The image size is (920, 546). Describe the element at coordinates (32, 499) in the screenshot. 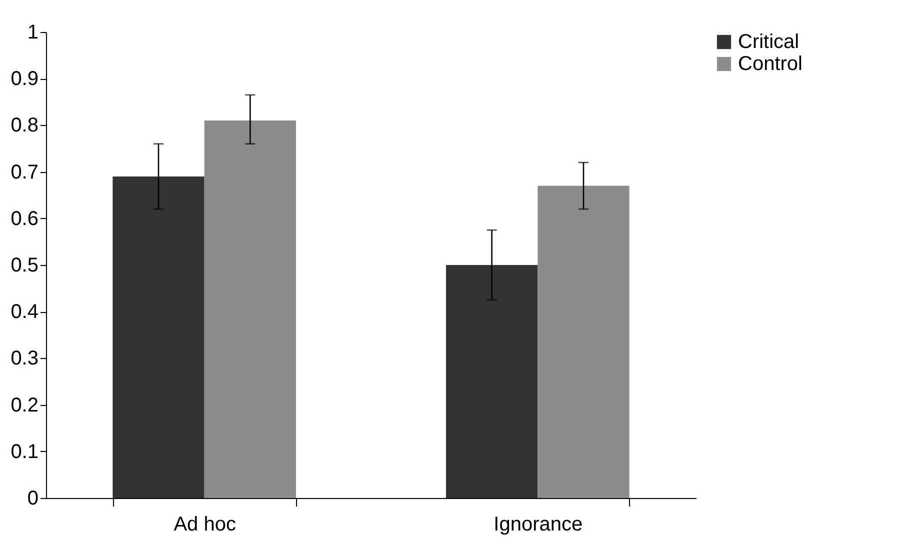

I see `y-tick-label: 0` at that location.